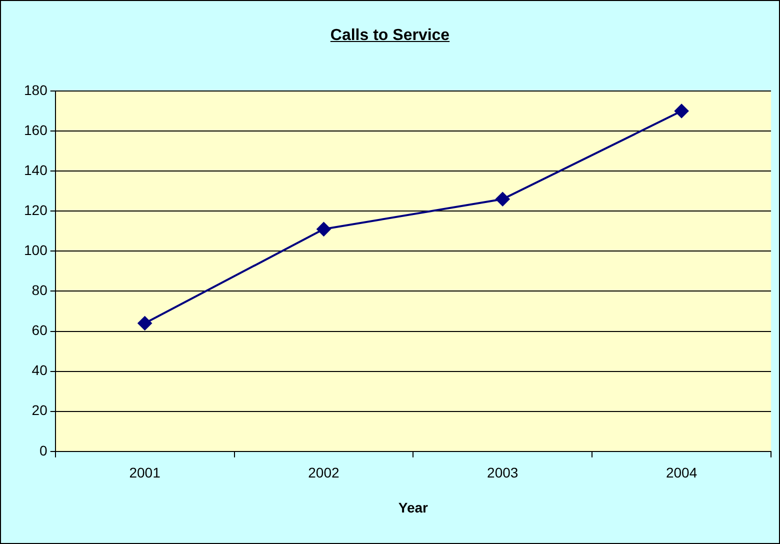 Image resolution: width=780 pixels, height=544 pixels. What do you see at coordinates (36, 210) in the screenshot?
I see `y-tick-label: 120` at bounding box center [36, 210].